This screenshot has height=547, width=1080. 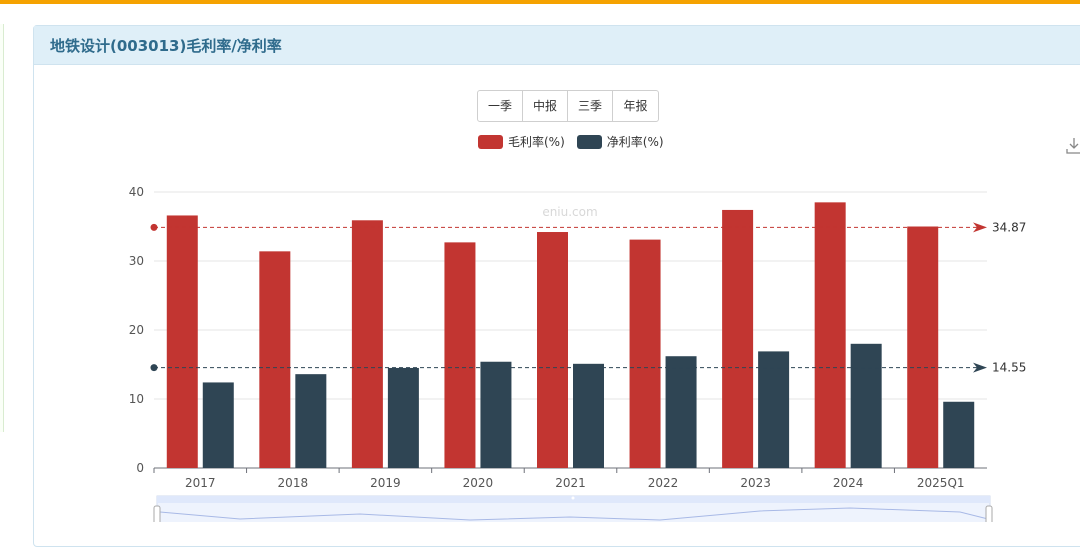 What do you see at coordinates (1009, 227) in the screenshot?
I see `average-line-label: 34.87` at bounding box center [1009, 227].